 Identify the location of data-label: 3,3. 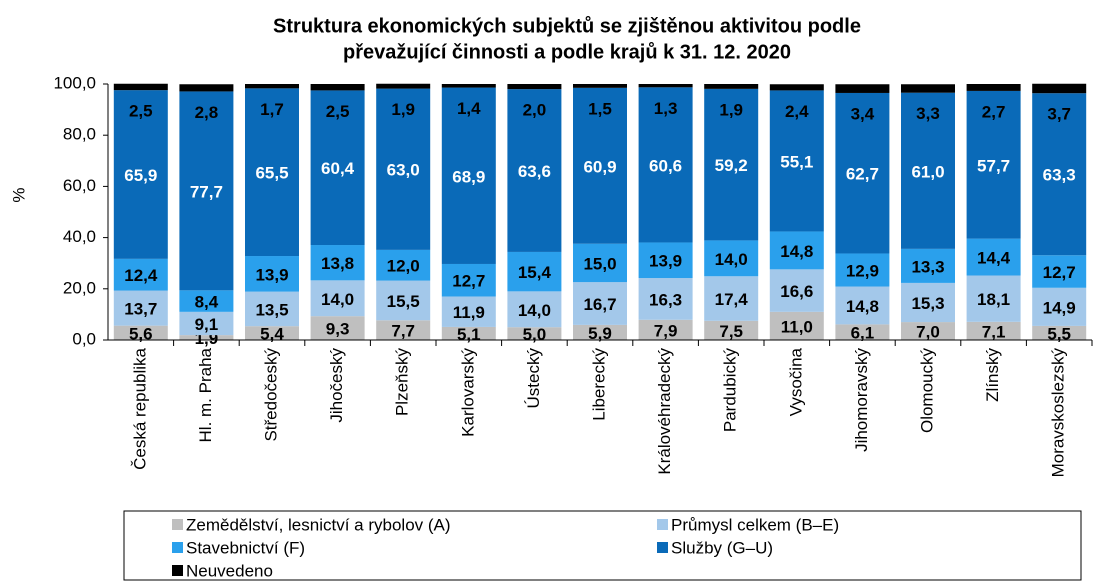
(928, 113).